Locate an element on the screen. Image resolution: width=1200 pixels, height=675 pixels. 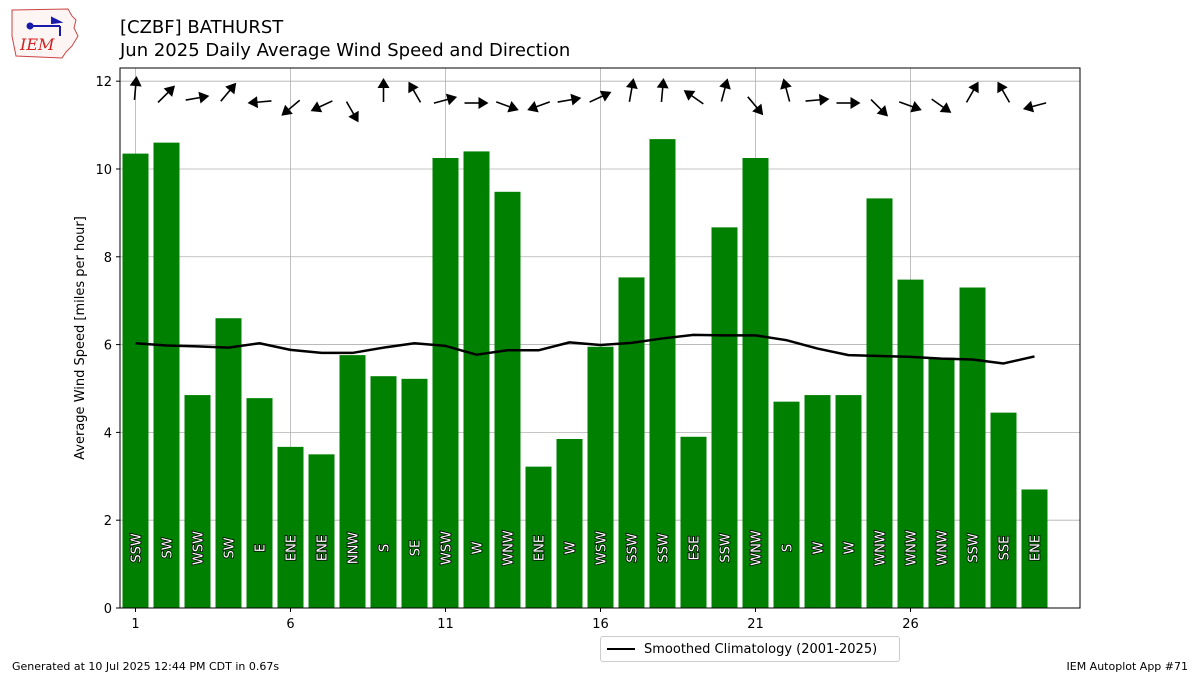
y-tick-label: 2 is located at coordinates (108, 521).